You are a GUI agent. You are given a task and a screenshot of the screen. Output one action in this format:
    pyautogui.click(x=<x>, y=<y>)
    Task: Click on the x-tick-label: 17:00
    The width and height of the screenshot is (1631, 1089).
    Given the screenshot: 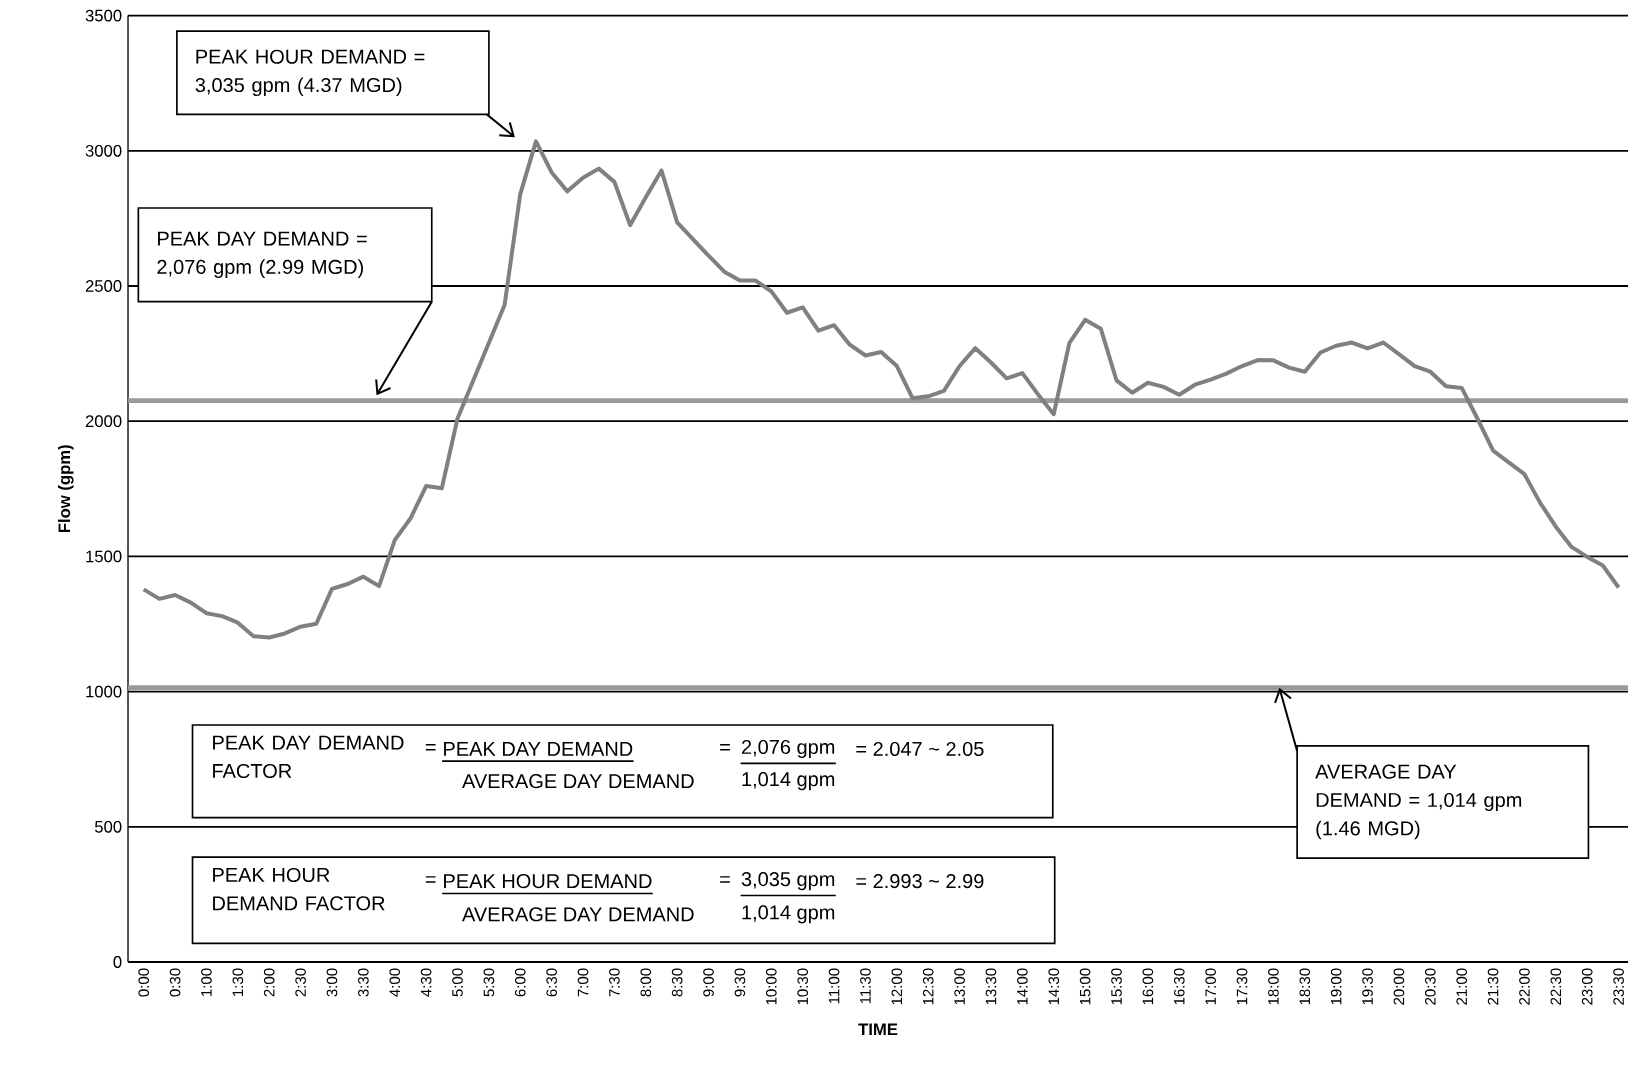 What is the action you would take?
    pyautogui.click(x=1210, y=986)
    